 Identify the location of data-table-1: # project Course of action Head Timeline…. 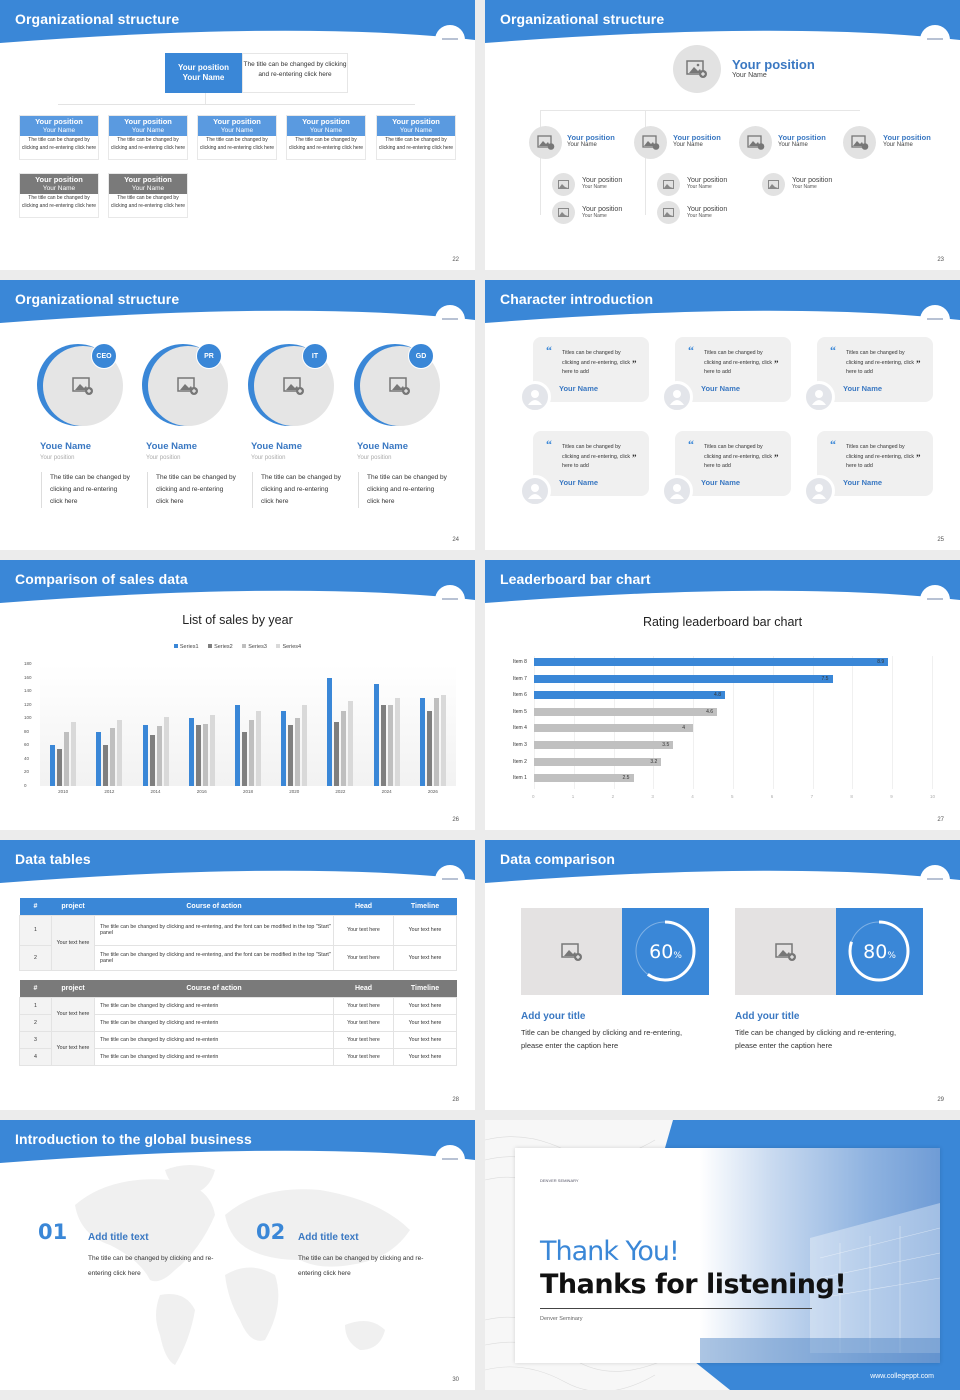
(238, 934).